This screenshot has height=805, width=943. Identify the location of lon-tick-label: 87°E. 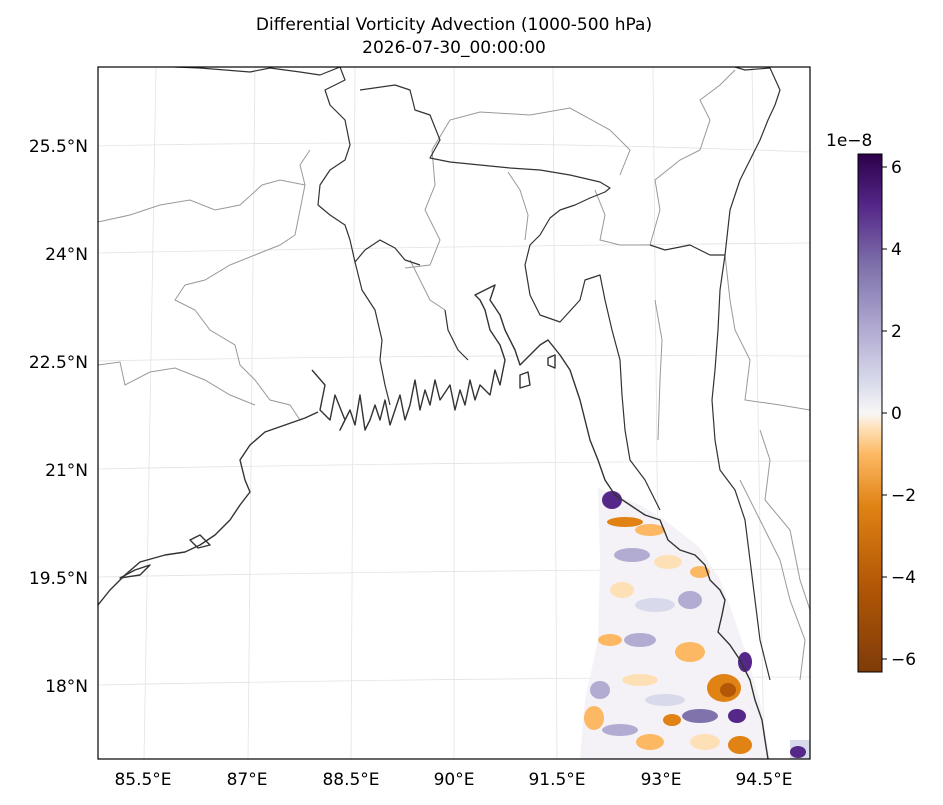
(247, 780).